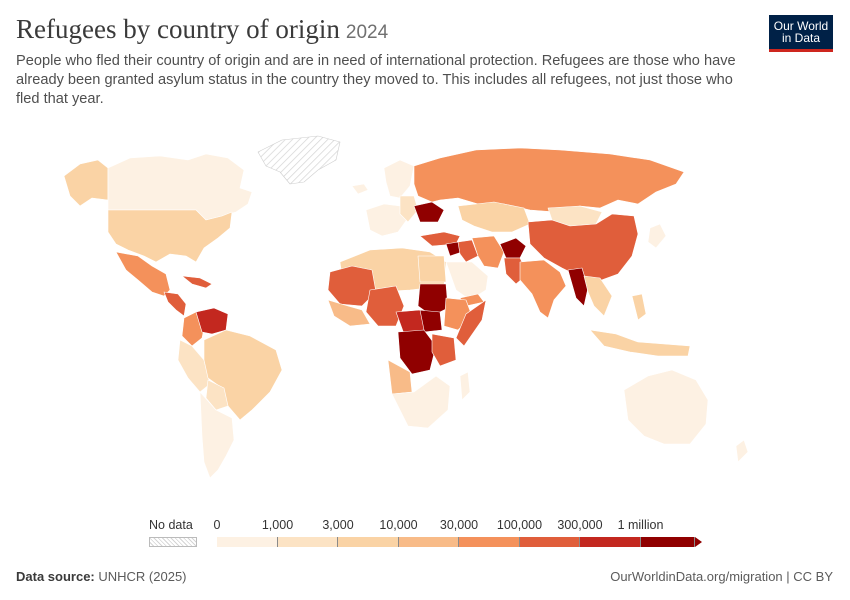 This screenshot has height=600, width=850. What do you see at coordinates (598, 296) in the screenshot?
I see `country-southeast-asia` at bounding box center [598, 296].